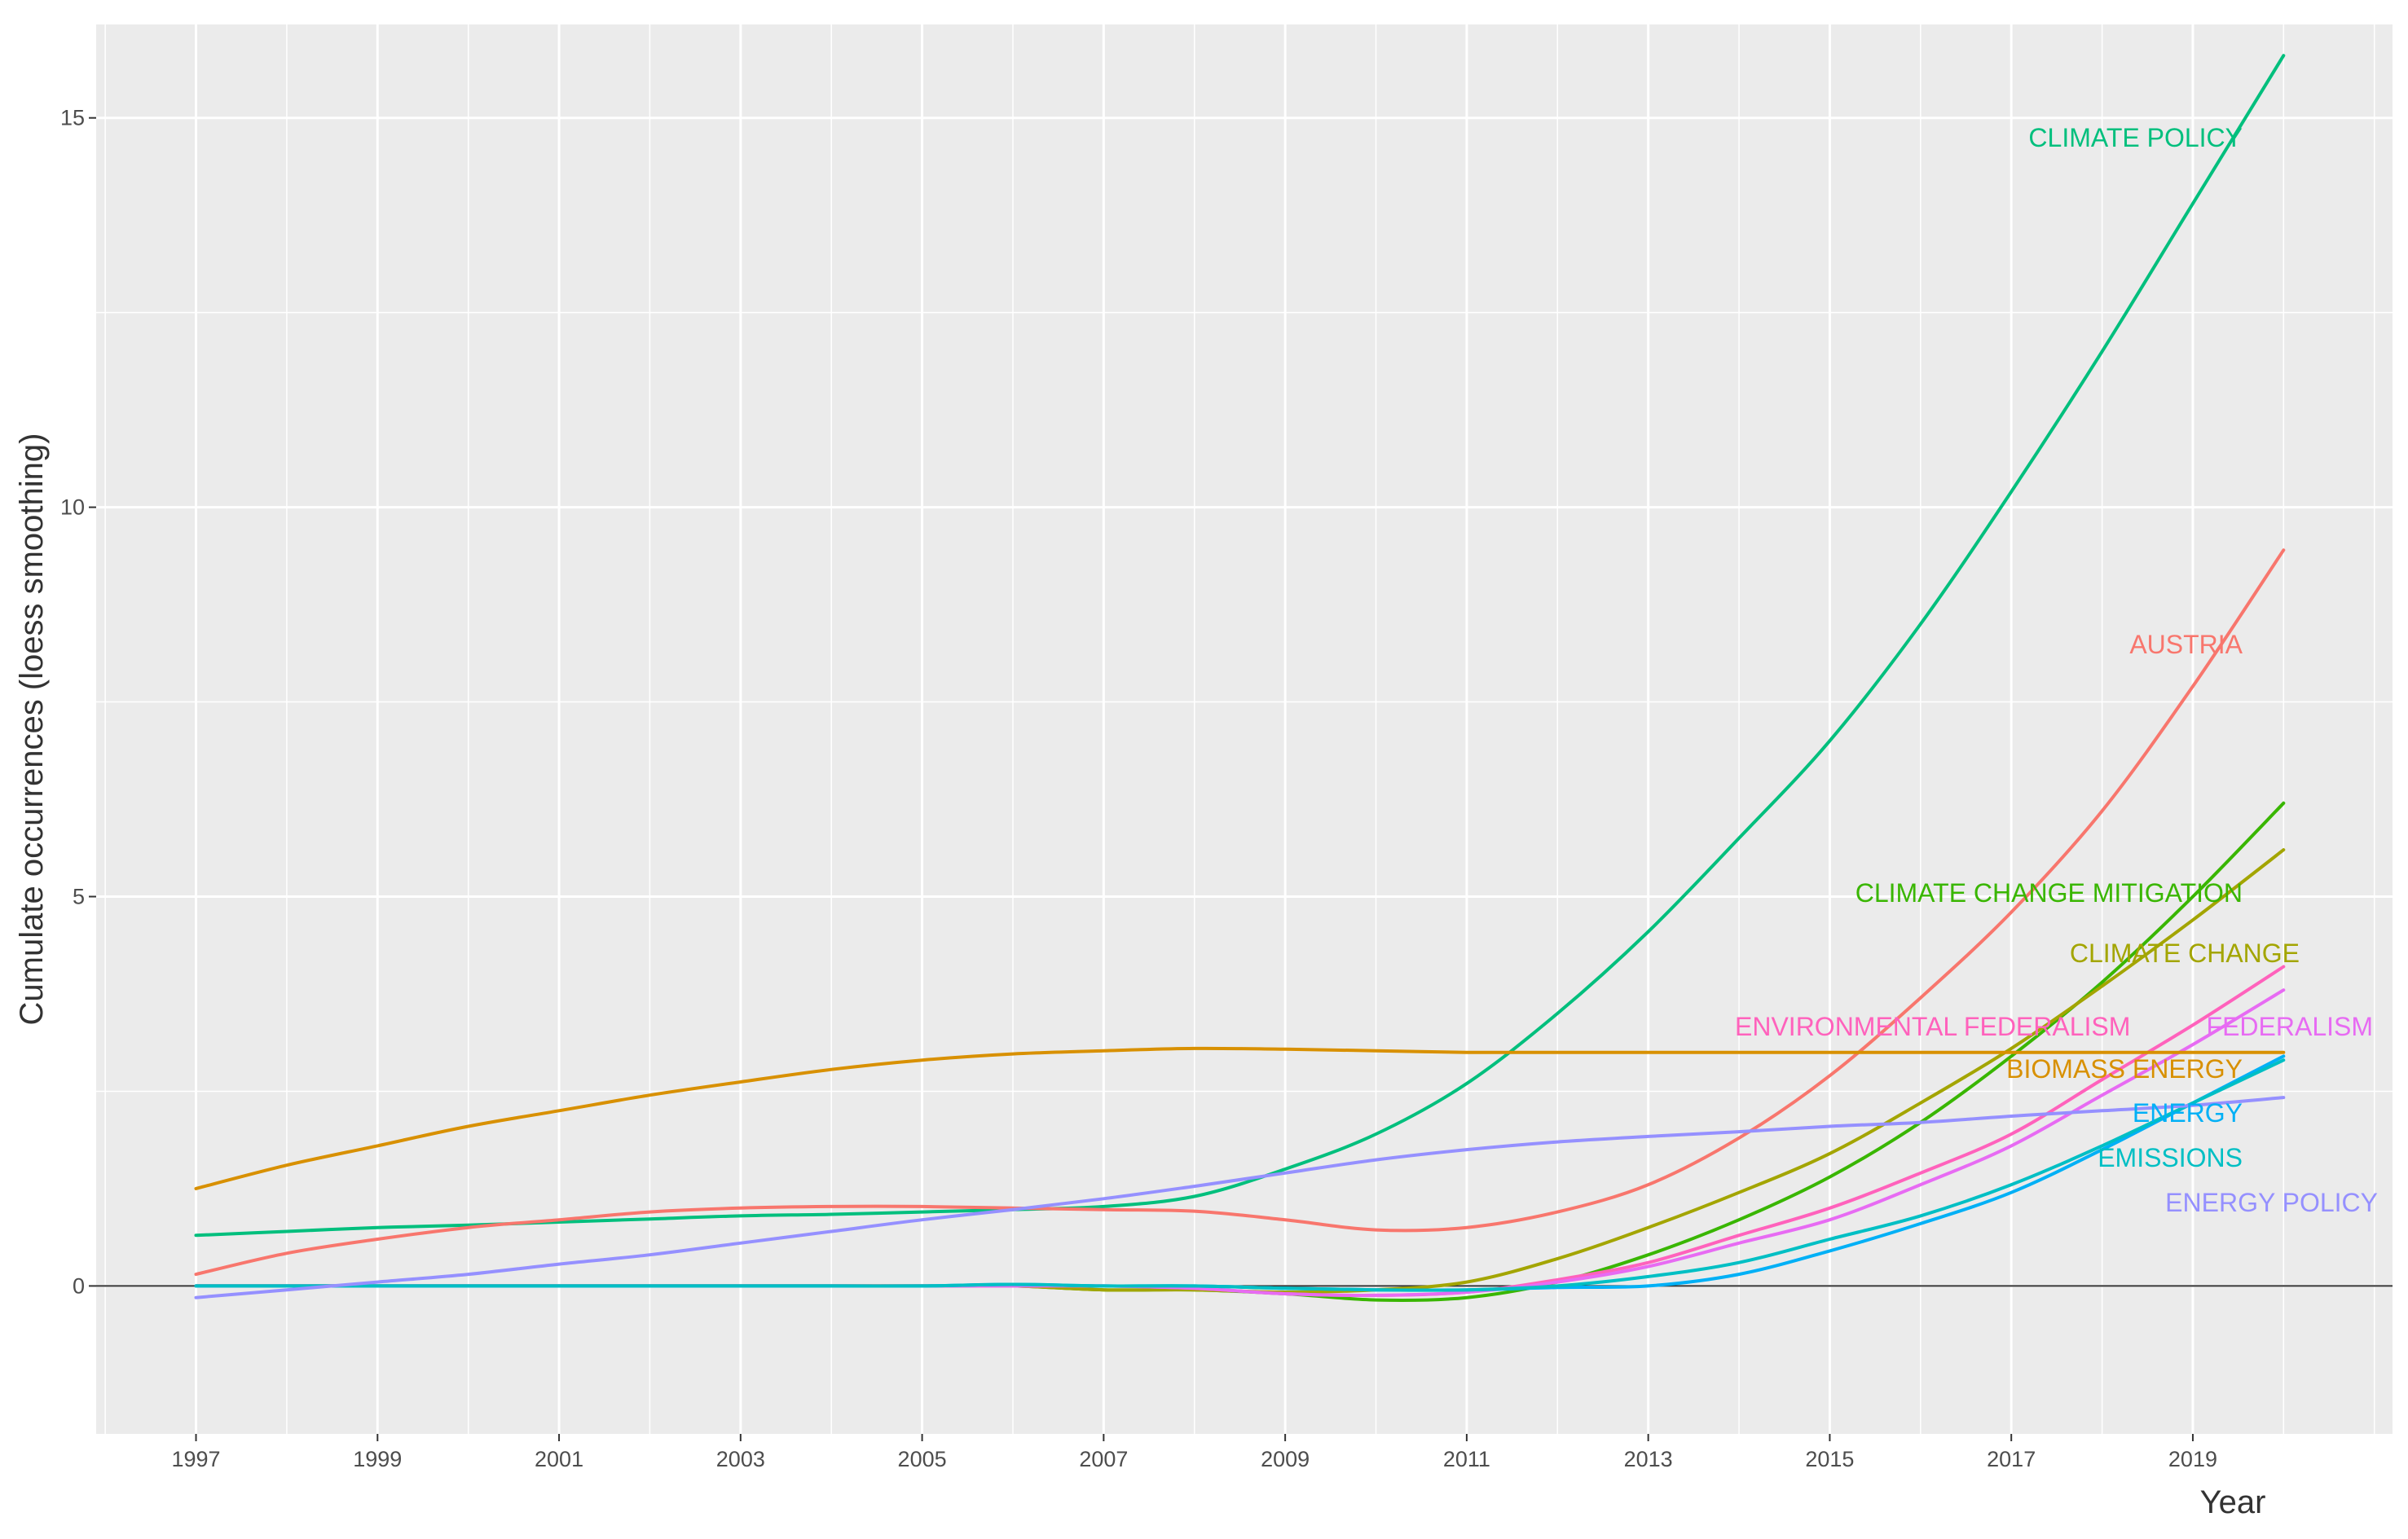 The width and height of the screenshot is (2408, 1539). What do you see at coordinates (1240, 1118) in the screenshot?
I see `series-line-biomass-energy` at bounding box center [1240, 1118].